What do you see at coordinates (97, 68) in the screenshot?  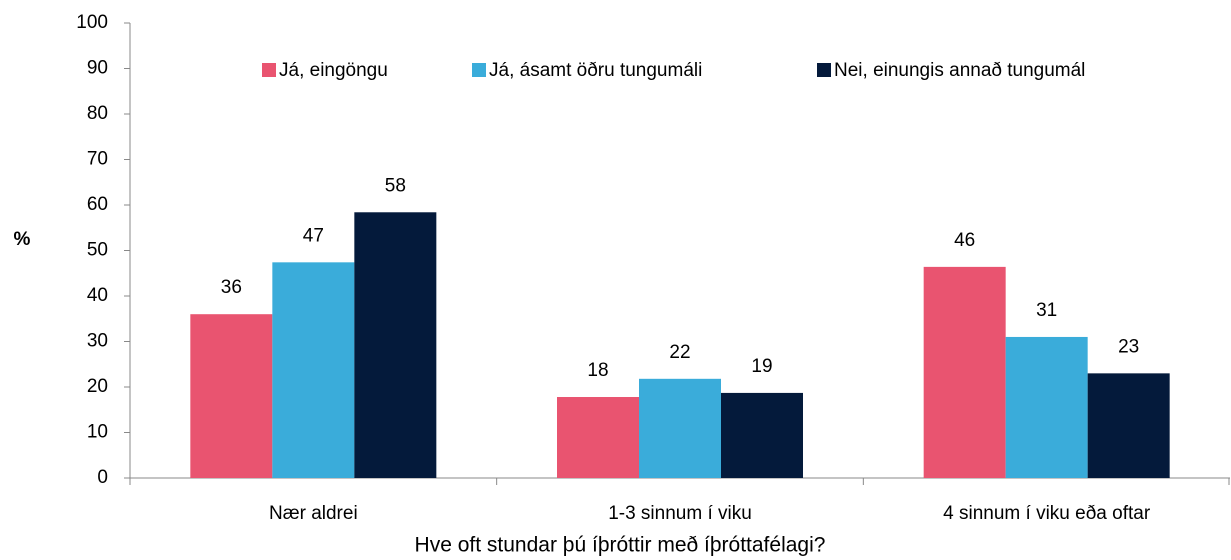 I see `y-tick-label: 90` at bounding box center [97, 68].